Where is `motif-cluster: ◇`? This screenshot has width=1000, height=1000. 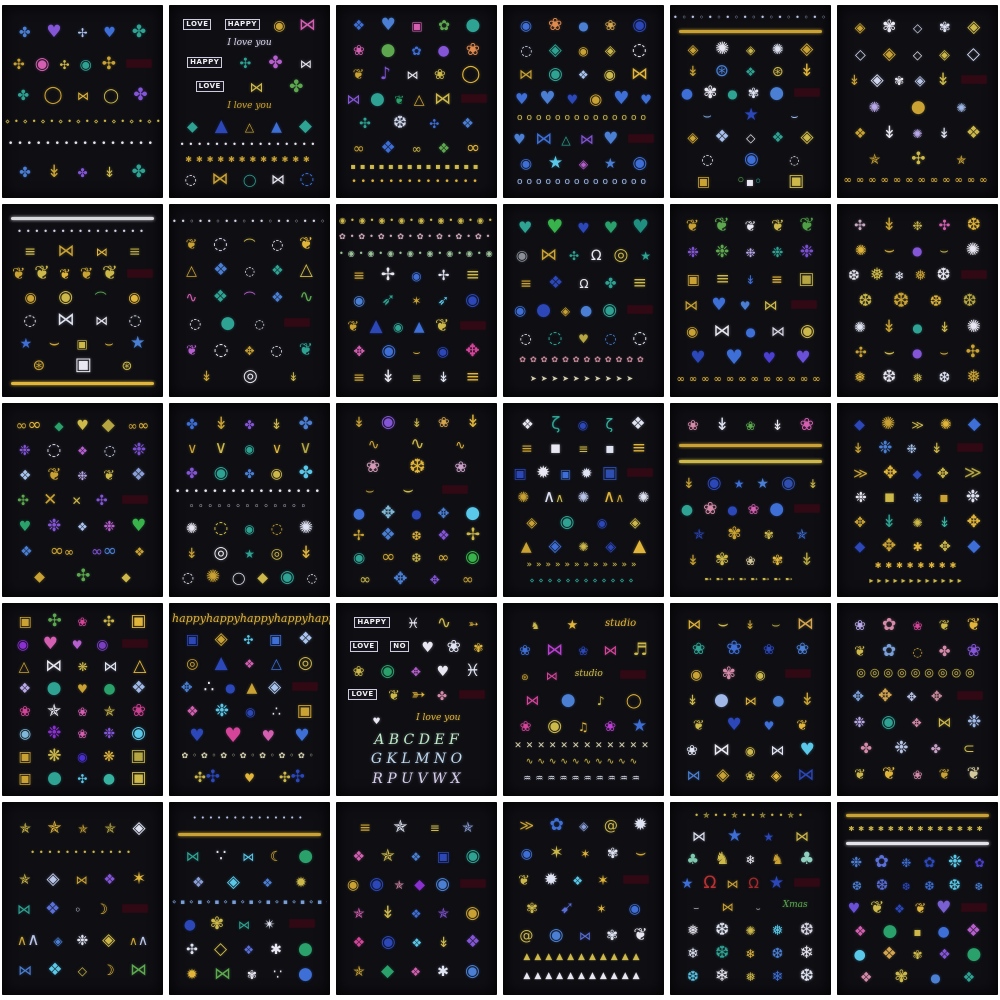
motif-cluster: ◇ is located at coordinates (860, 53).